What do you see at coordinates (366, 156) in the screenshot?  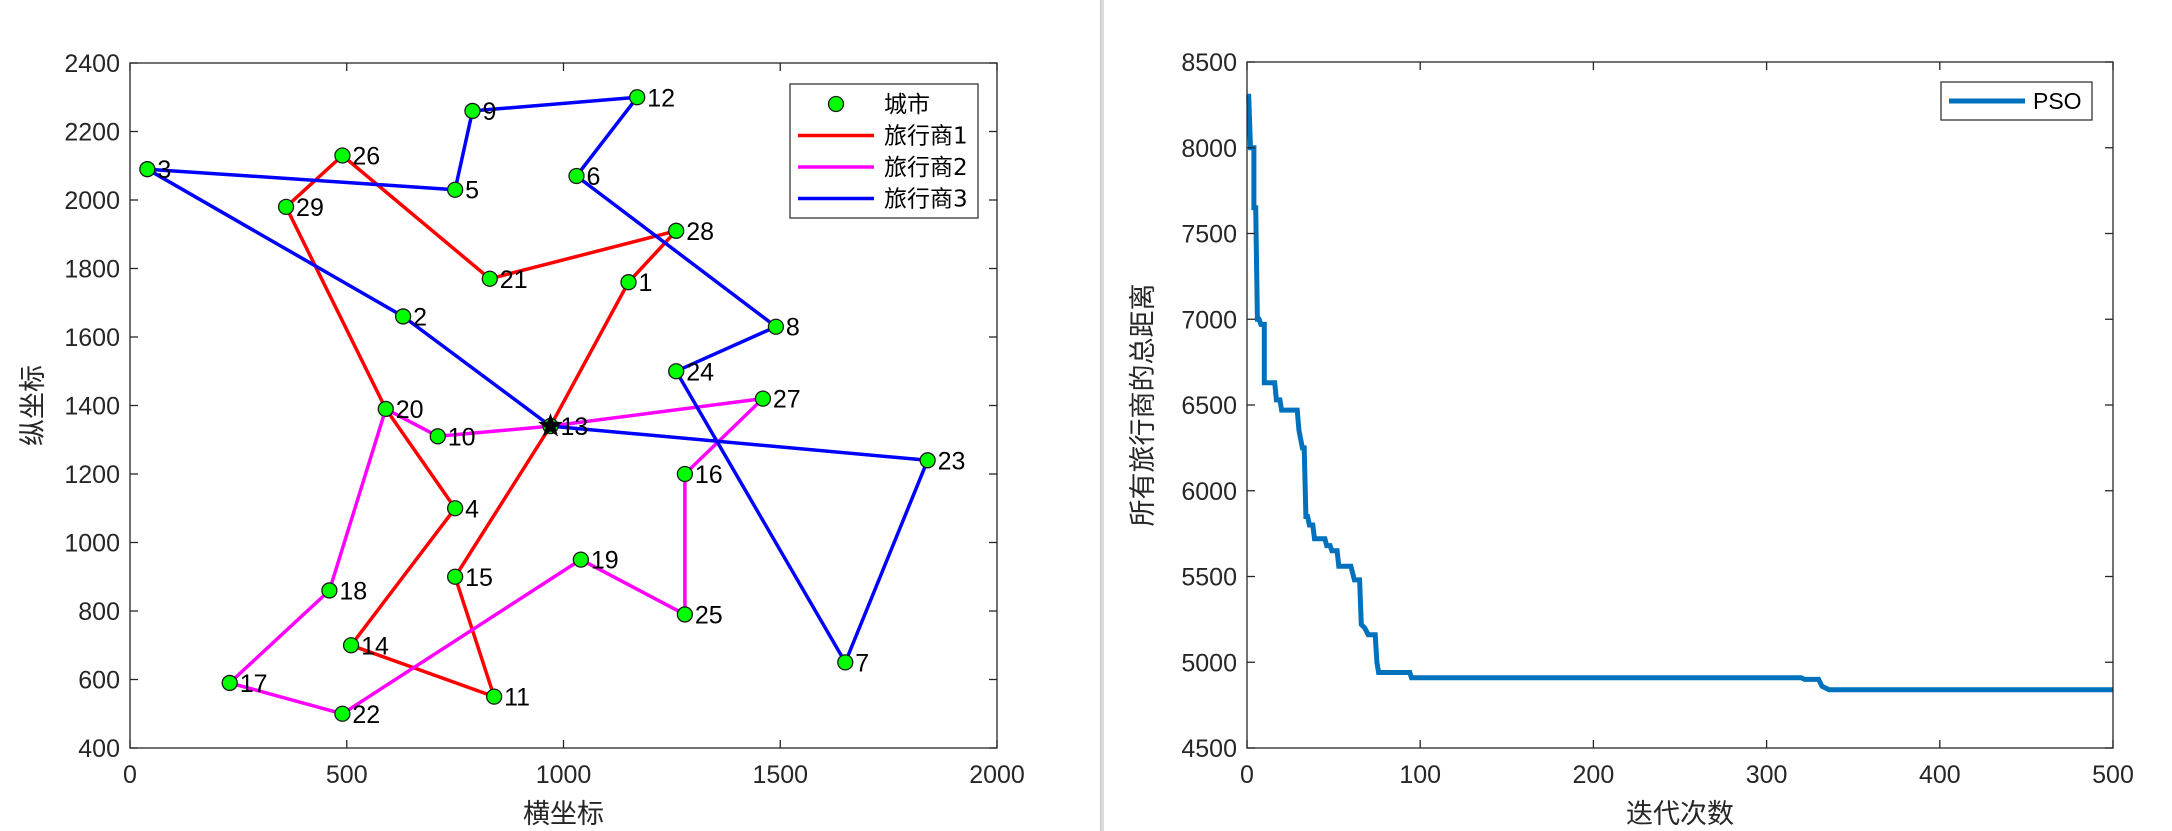 I see `city-label: 26` at bounding box center [366, 156].